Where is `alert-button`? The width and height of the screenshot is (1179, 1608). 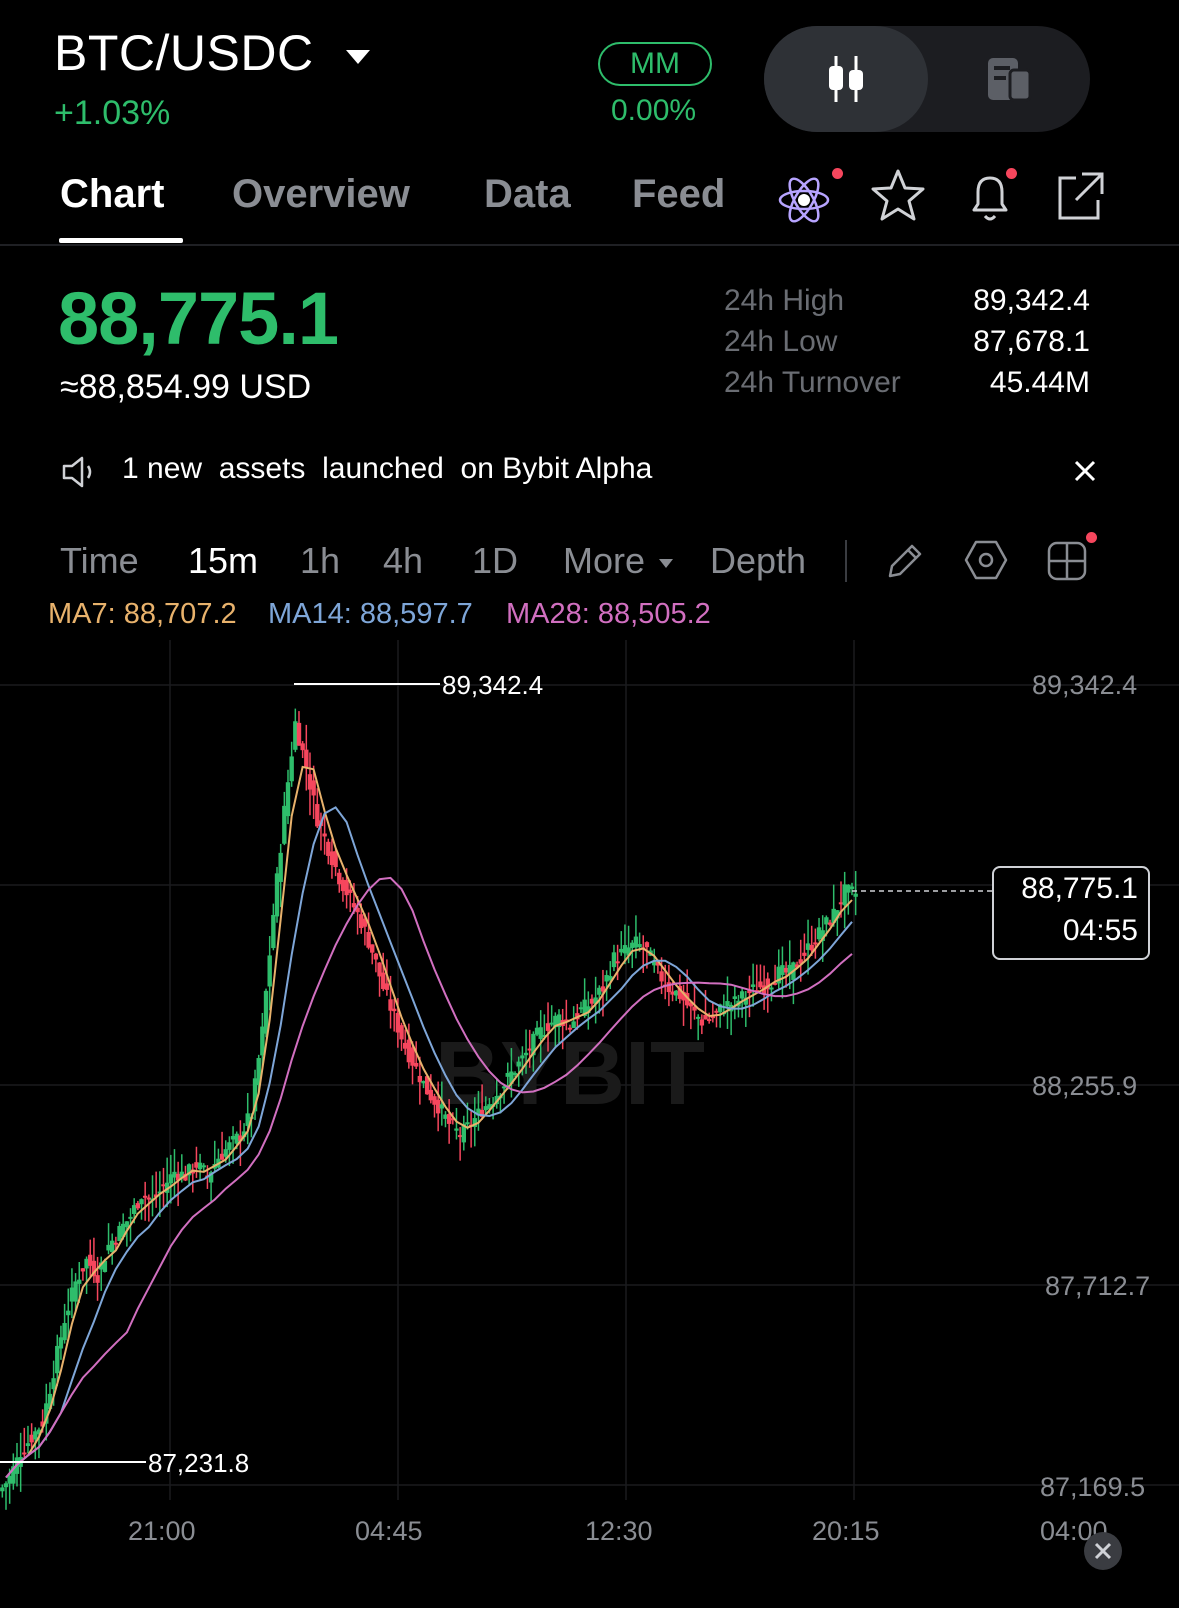
alert-button is located at coordinates (990, 196).